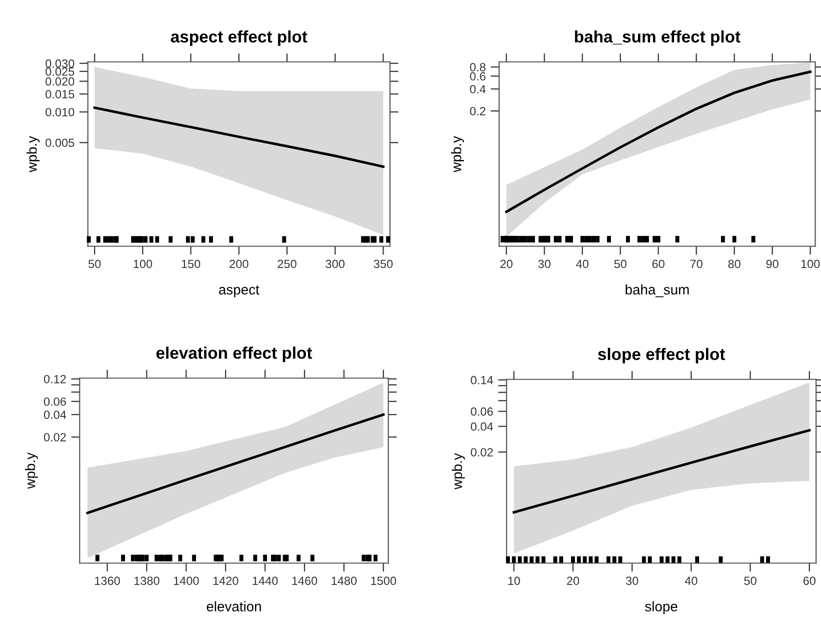 The height and width of the screenshot is (625, 821). I want to click on x-tick-label: 1380, so click(147, 580).